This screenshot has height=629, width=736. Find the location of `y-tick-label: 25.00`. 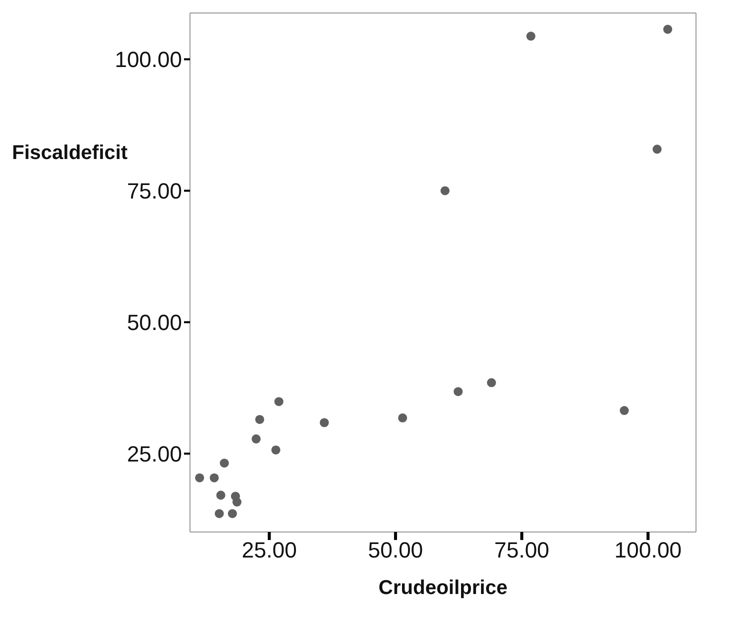

y-tick-label: 25.00 is located at coordinates (154, 453).